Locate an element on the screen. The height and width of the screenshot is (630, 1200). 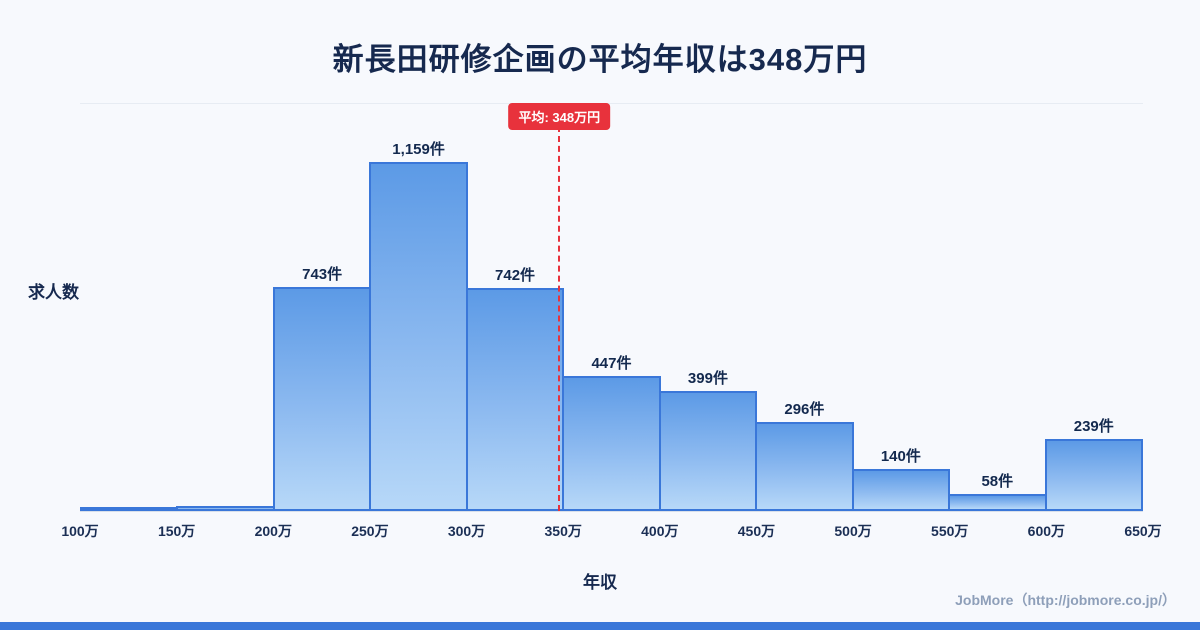
bar-250万-300万: 1,159件 is located at coordinates (418, 326).